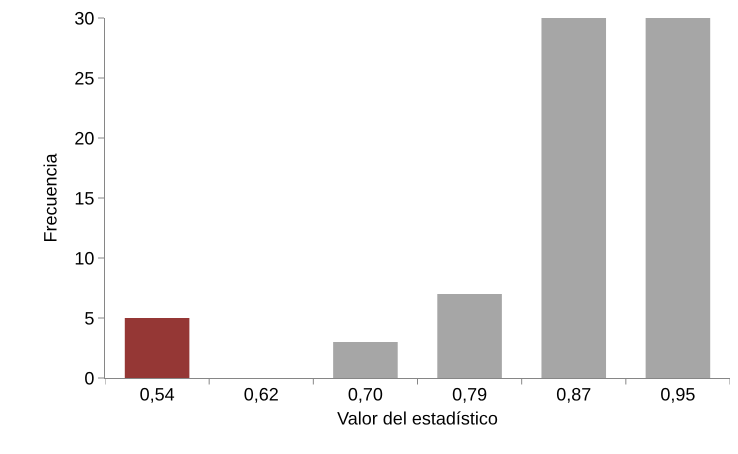  What do you see at coordinates (470, 394) in the screenshot?
I see `x-tick-label: 0,79` at bounding box center [470, 394].